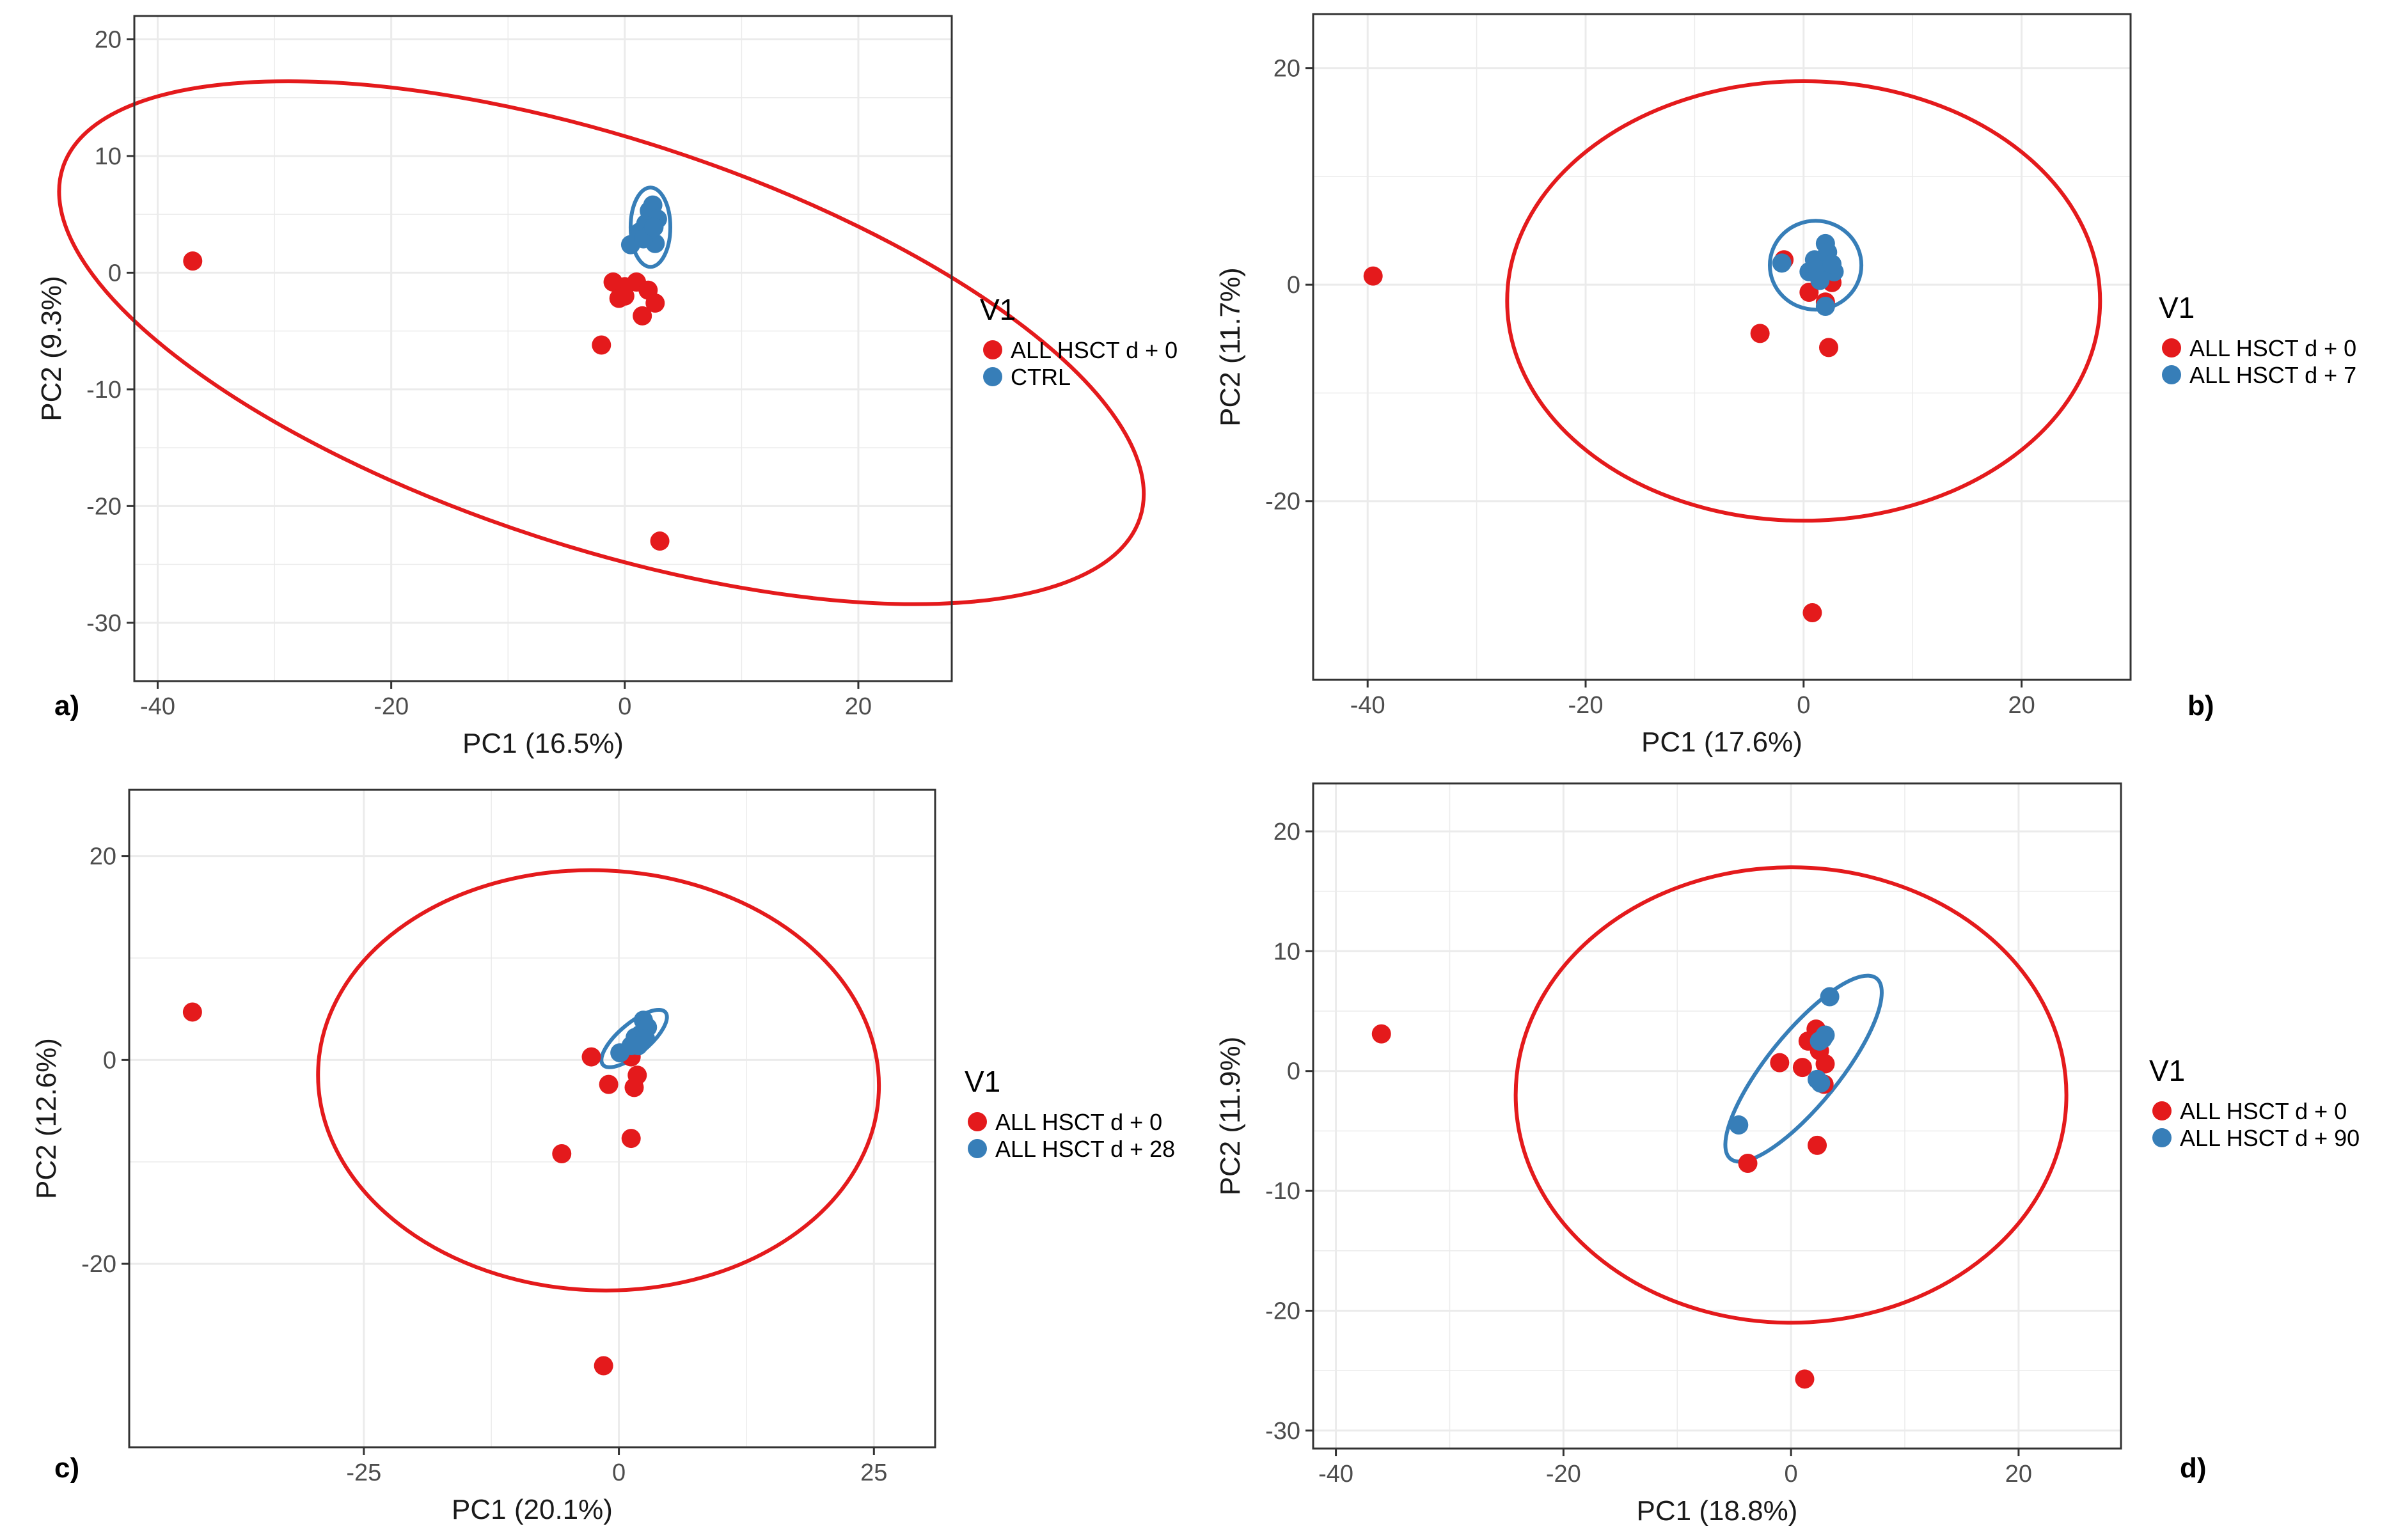  What do you see at coordinates (543, 744) in the screenshot?
I see `x-axis-title: PC1 (16.5%)` at bounding box center [543, 744].